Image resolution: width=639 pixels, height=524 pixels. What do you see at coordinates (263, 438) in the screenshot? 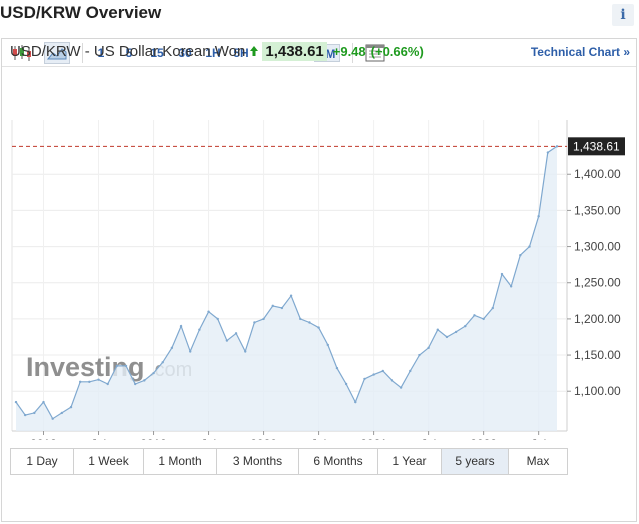
I see `x-tick-label: 2020` at bounding box center [263, 438].